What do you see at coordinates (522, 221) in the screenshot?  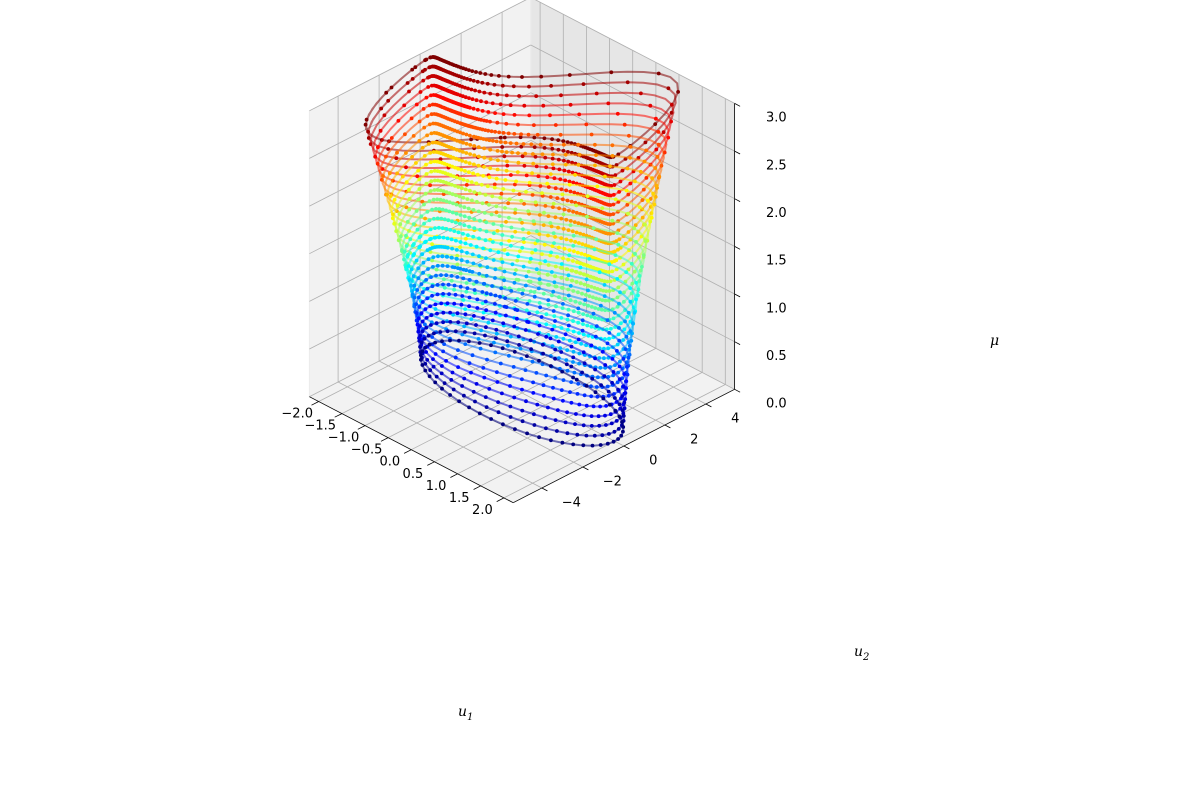 I see `cycle-points-mu-1.8` at bounding box center [522, 221].